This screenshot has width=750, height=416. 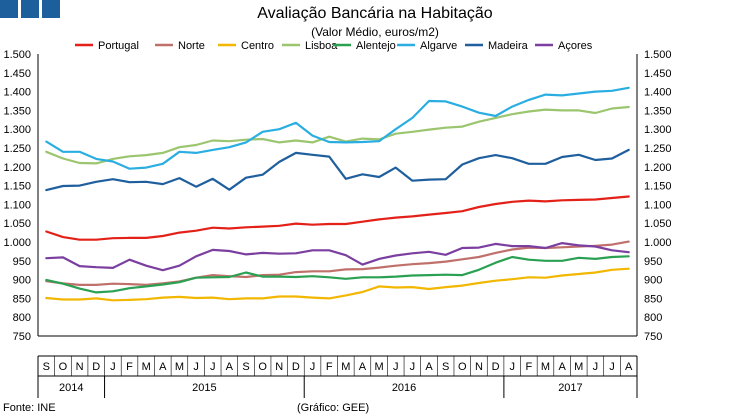 I want to click on legend-label-lisboa: Lisboa, so click(x=321, y=46).